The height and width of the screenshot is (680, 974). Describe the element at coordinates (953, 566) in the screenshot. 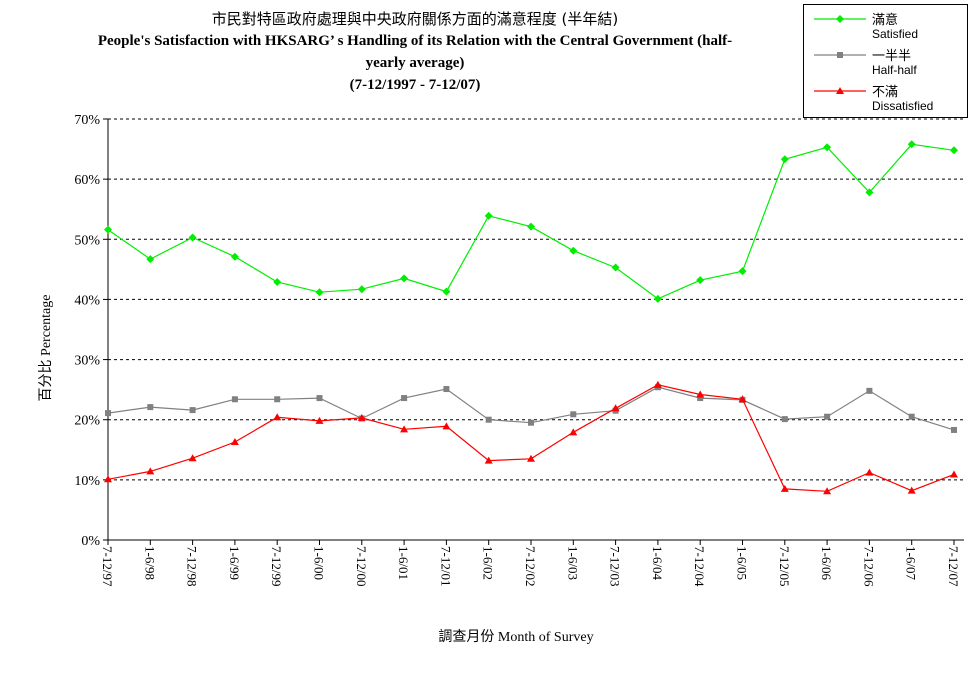

I see `x-tick-label: 7-12/07` at that location.